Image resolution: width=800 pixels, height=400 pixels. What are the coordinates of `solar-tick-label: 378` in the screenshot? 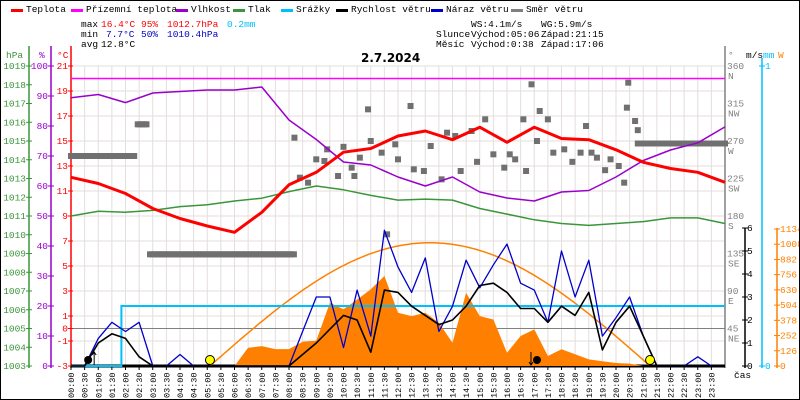 It's located at (788, 320).